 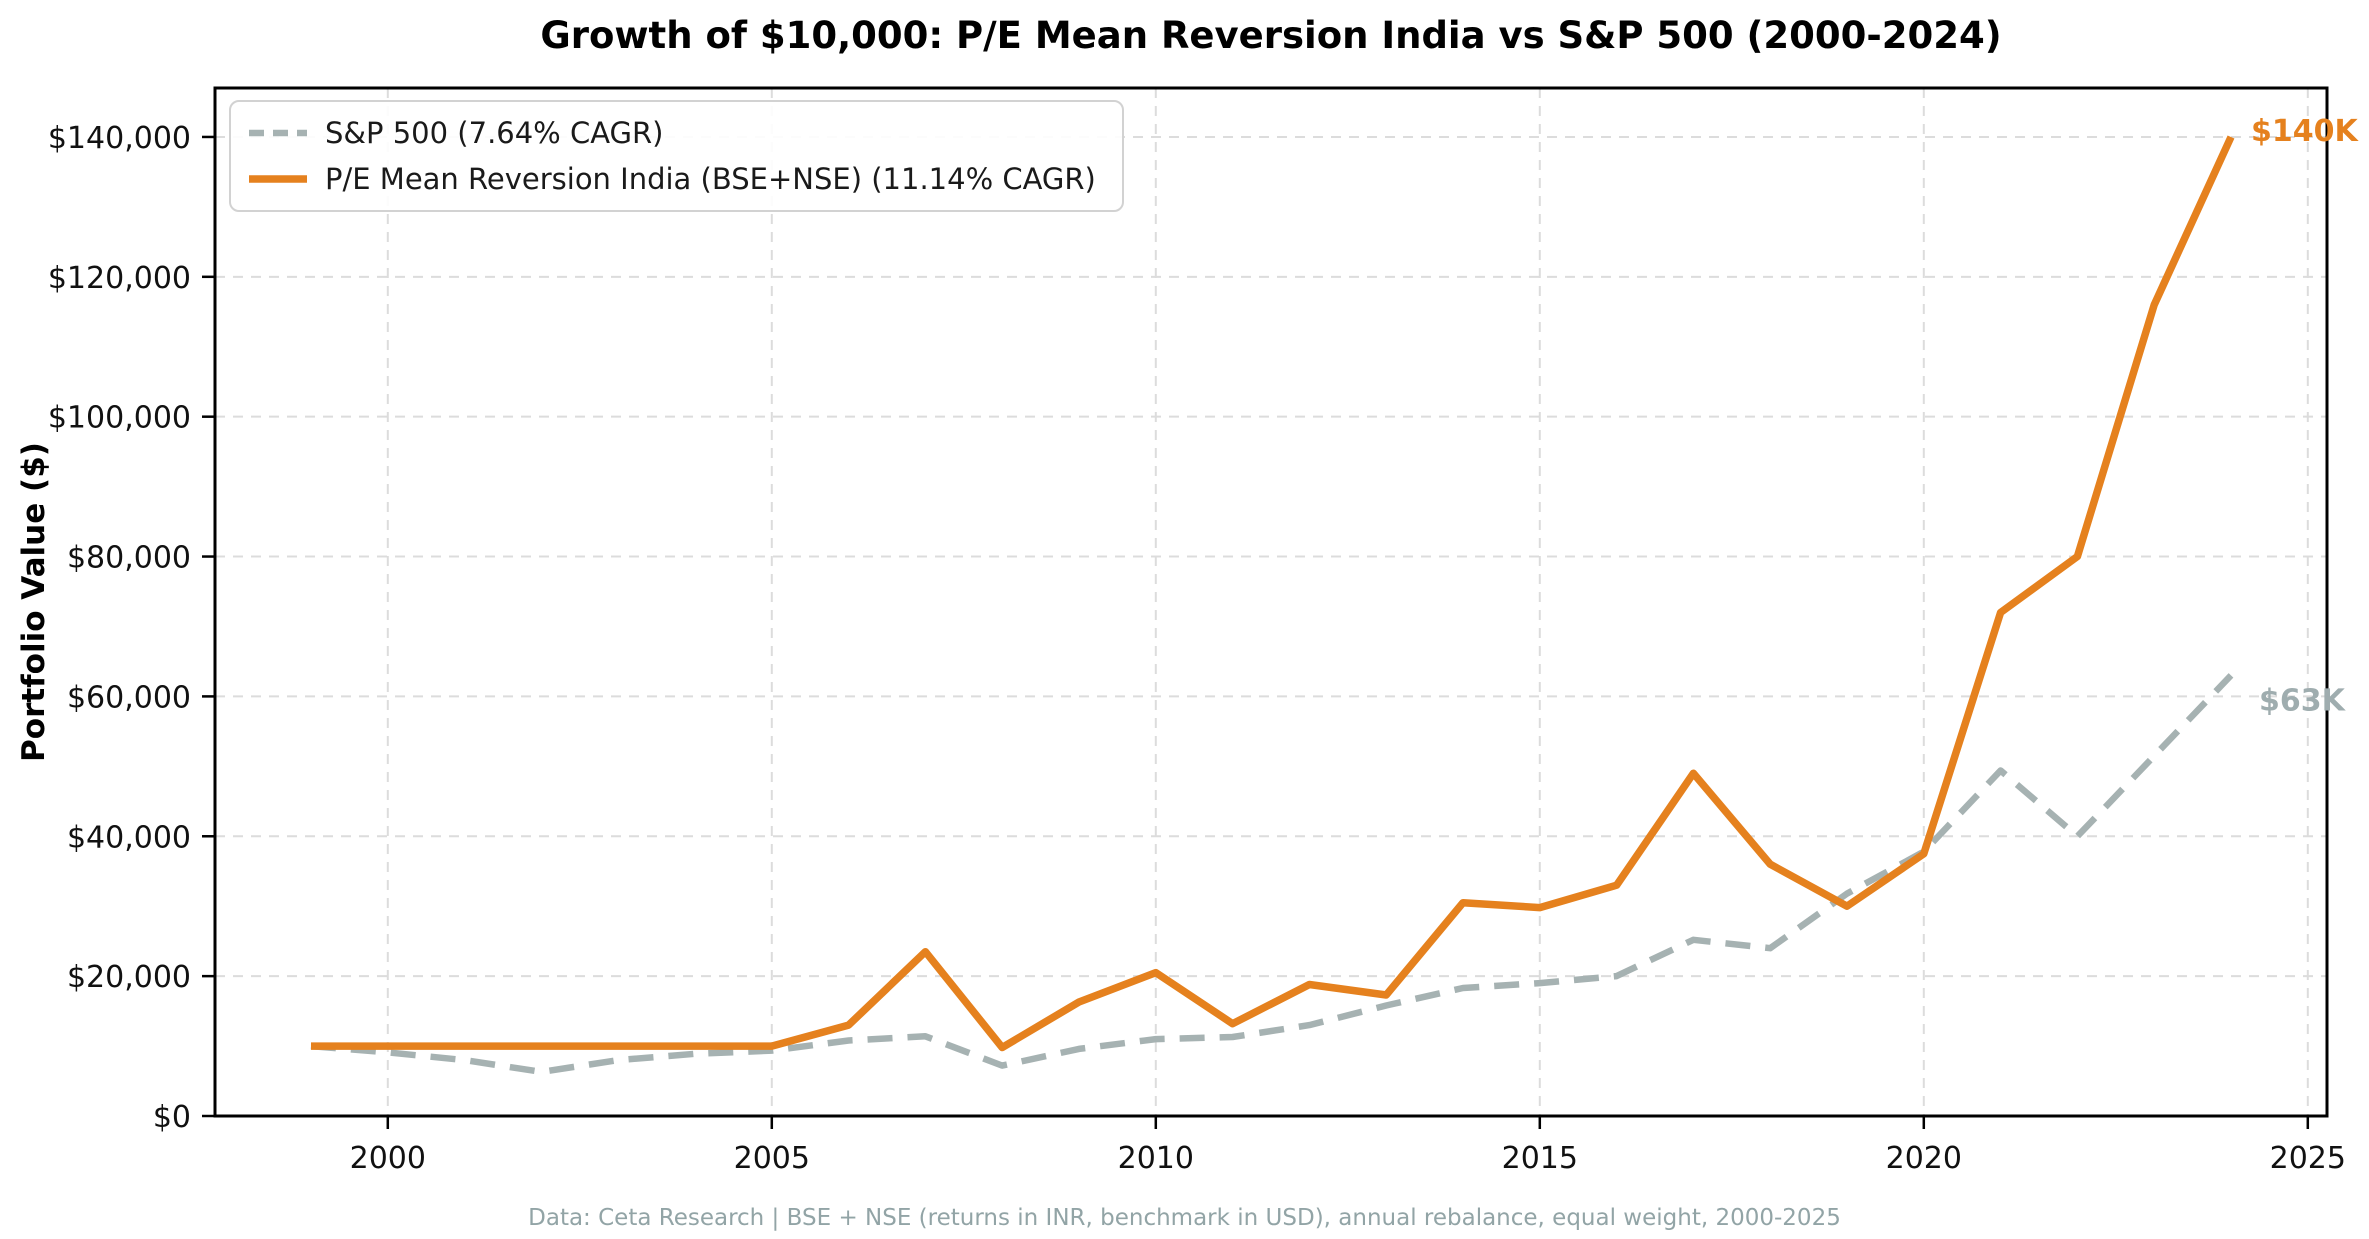 I want to click on x-tick-label: 2025, so click(x=2308, y=1158).